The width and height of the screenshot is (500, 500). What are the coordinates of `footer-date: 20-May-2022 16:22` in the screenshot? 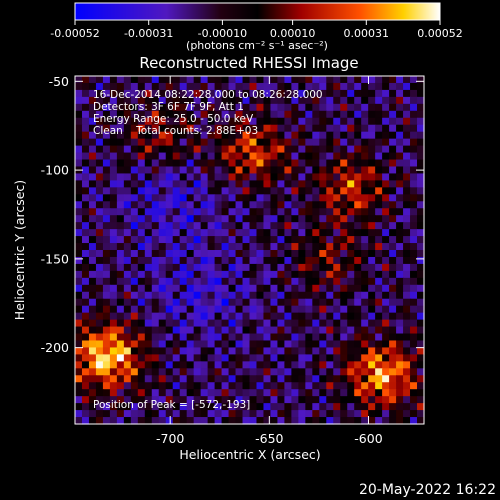 It's located at (427, 490).